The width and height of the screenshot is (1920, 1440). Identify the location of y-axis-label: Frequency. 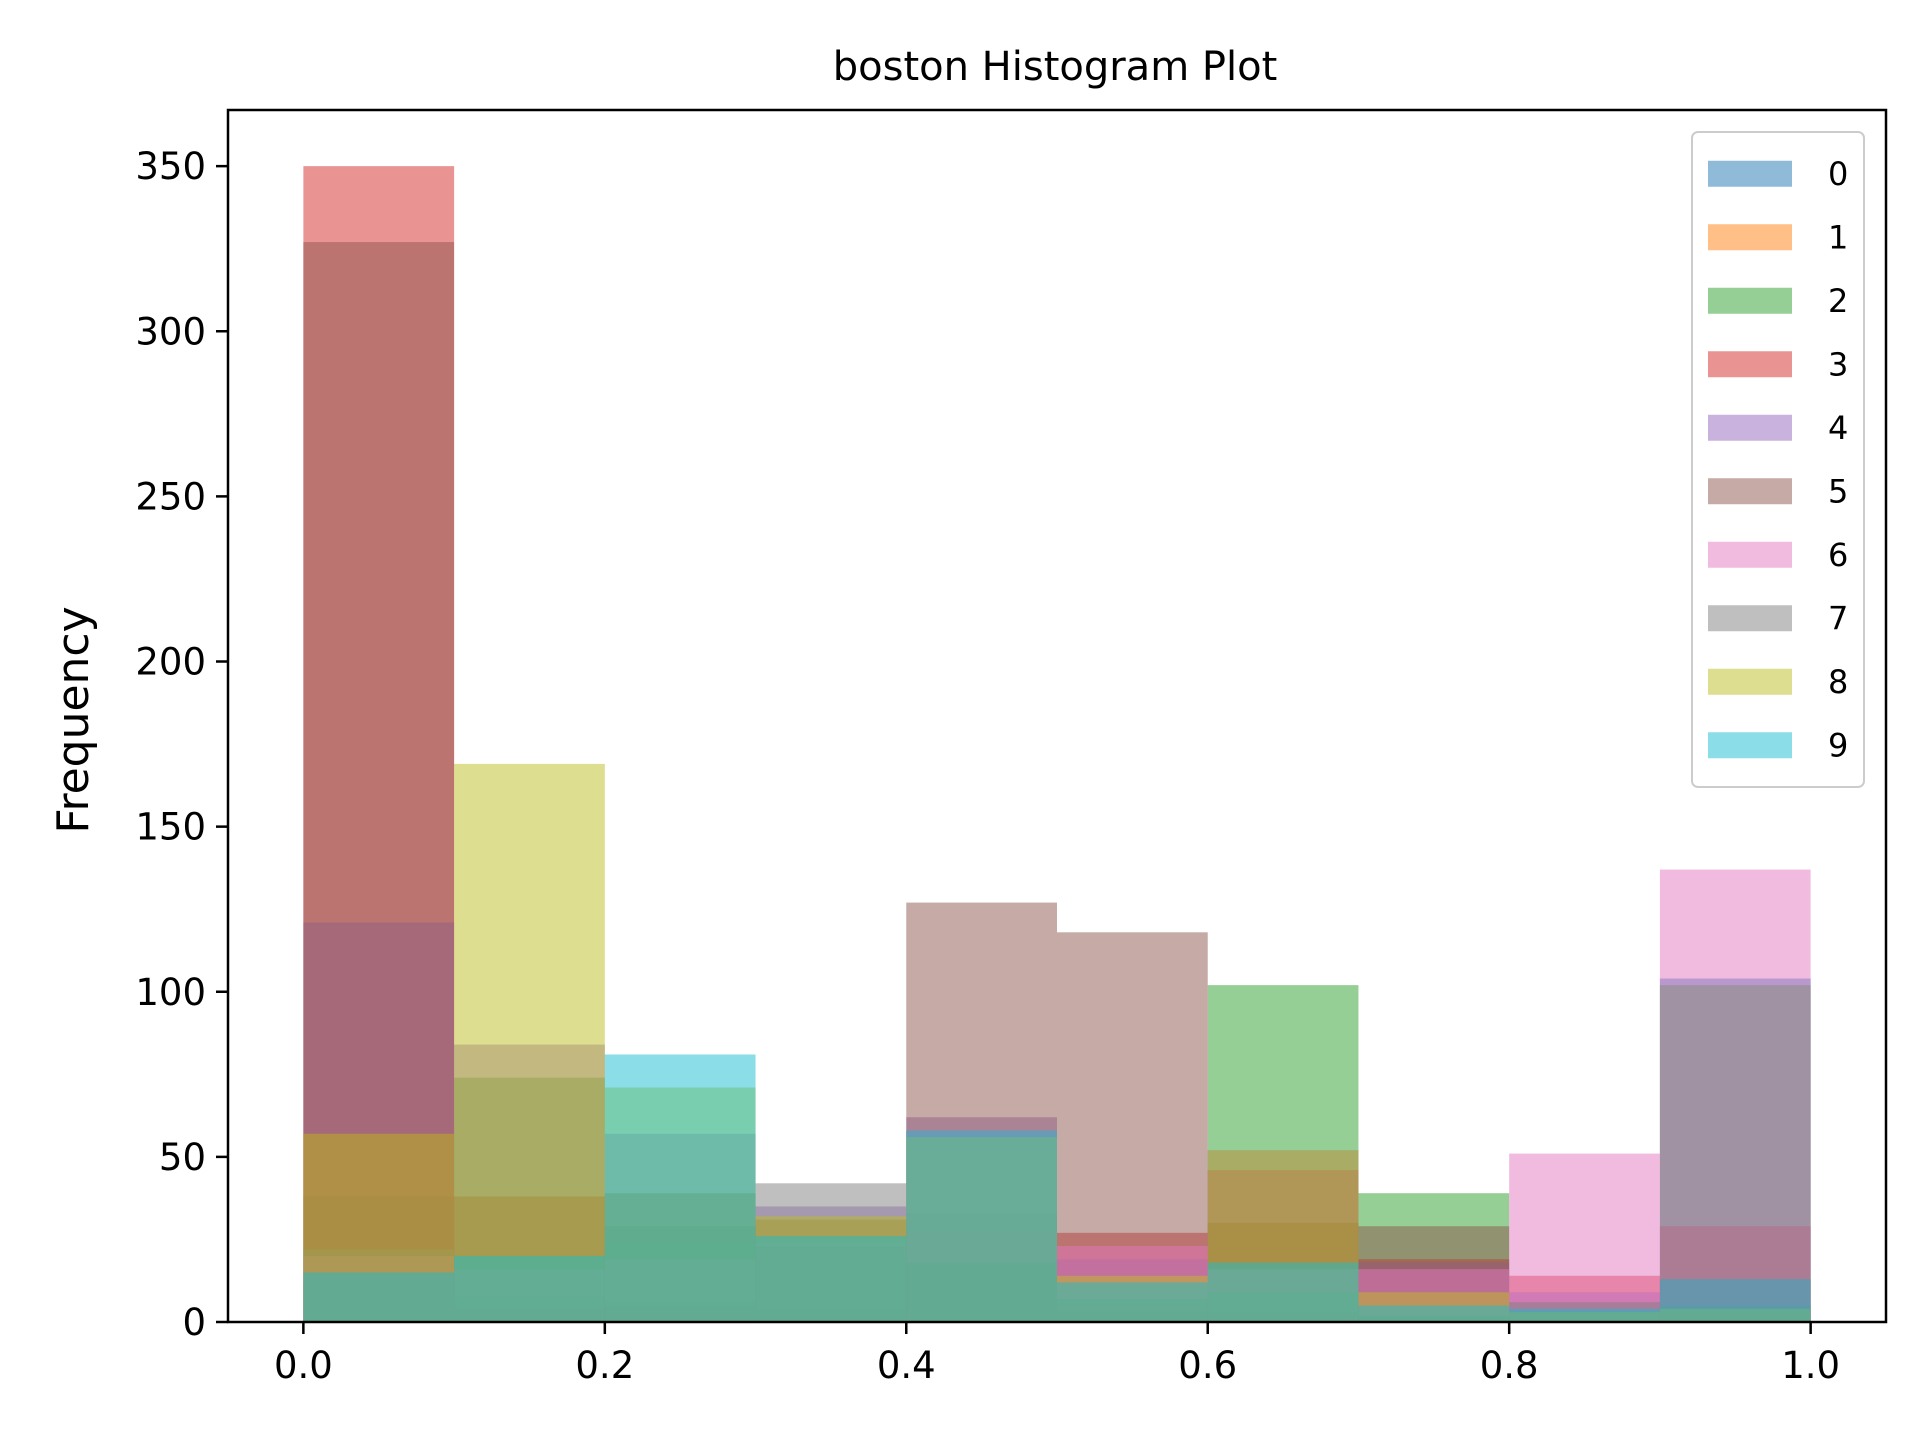
(73, 719).